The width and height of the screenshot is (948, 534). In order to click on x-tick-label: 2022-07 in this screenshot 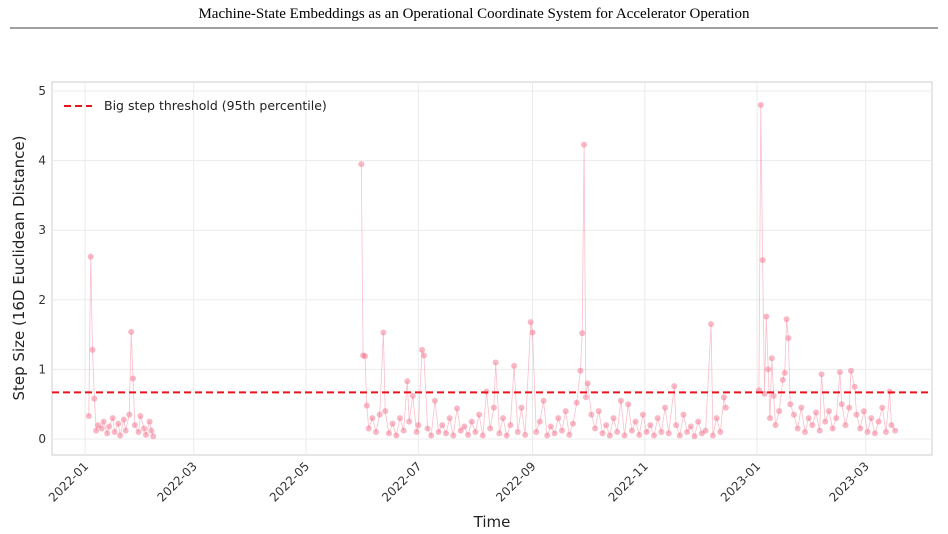, I will do `click(401, 481)`.